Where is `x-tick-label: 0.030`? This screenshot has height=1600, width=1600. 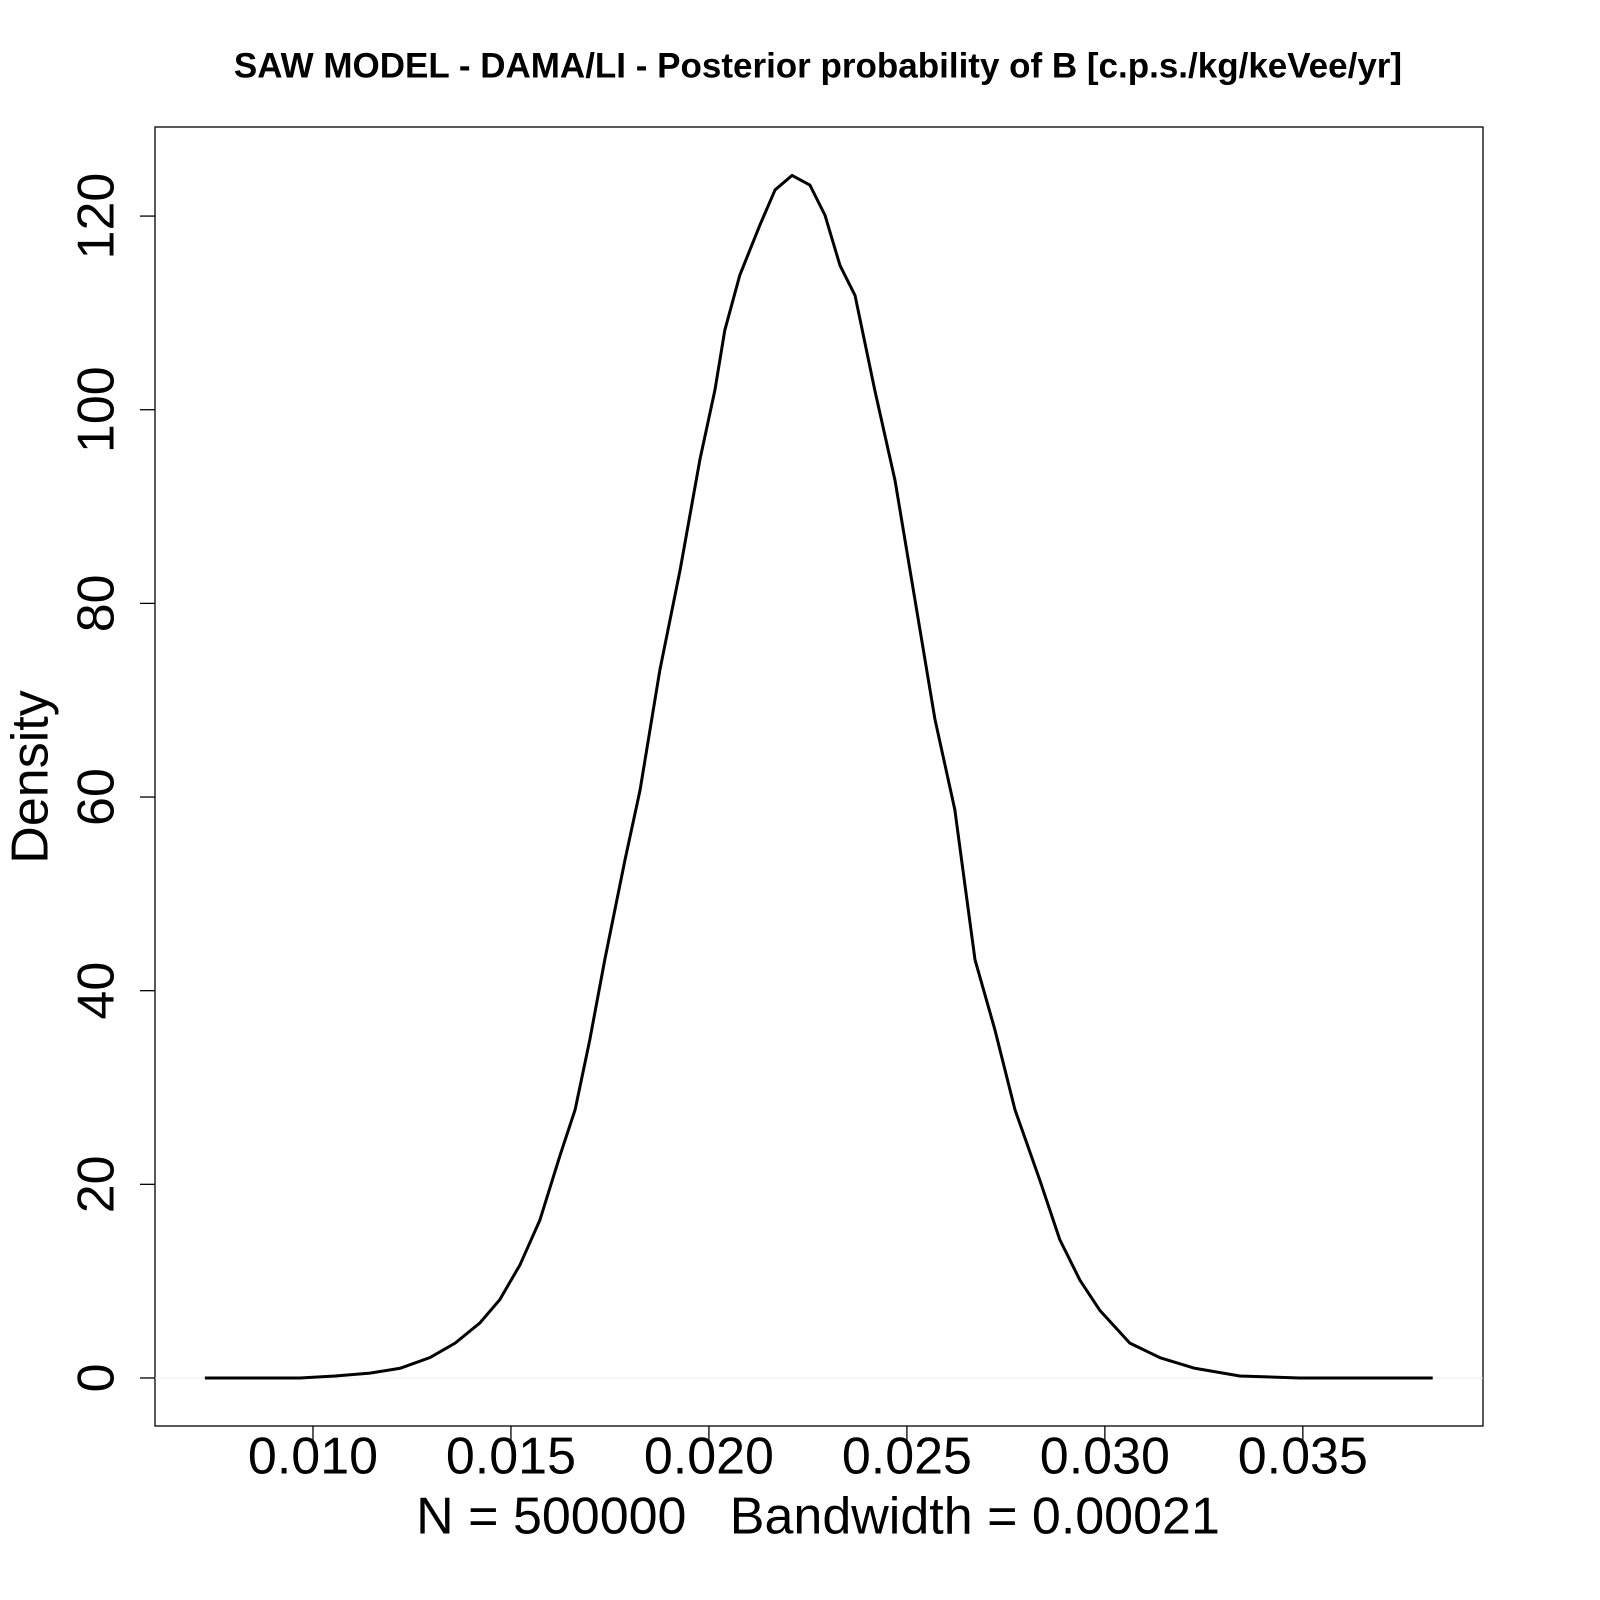 x-tick-label: 0.030 is located at coordinates (1105, 1457).